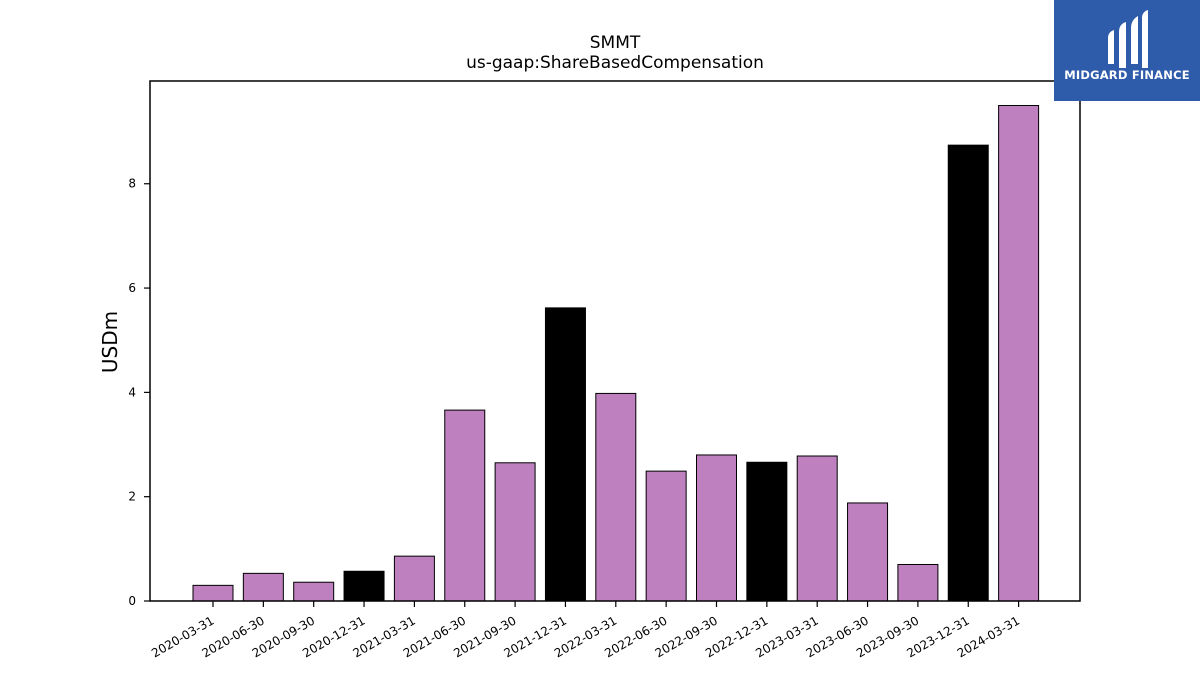 The image size is (1200, 675). I want to click on y-ticks-group: 0 2 4 6 8, so click(139, 392).